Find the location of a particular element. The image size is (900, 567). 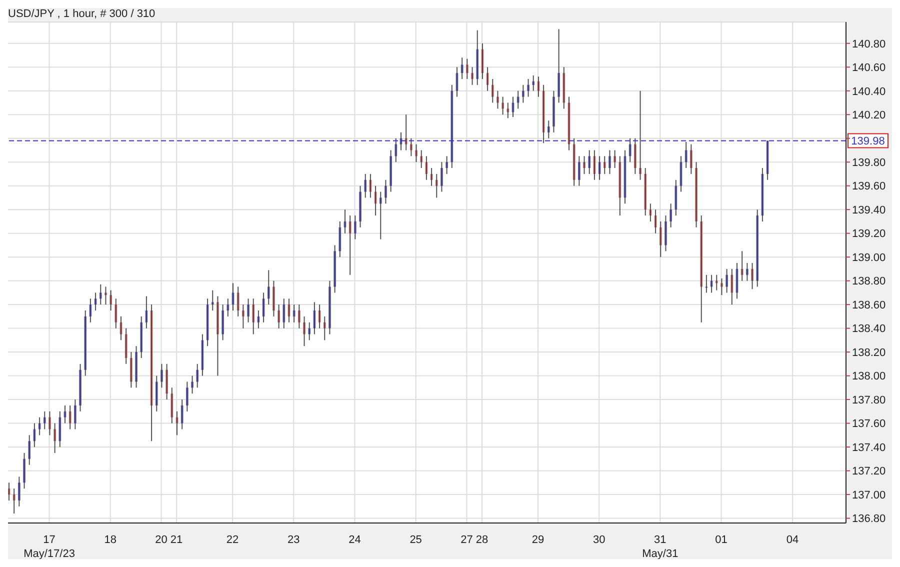

x-tick-label: 17 is located at coordinates (49, 540).